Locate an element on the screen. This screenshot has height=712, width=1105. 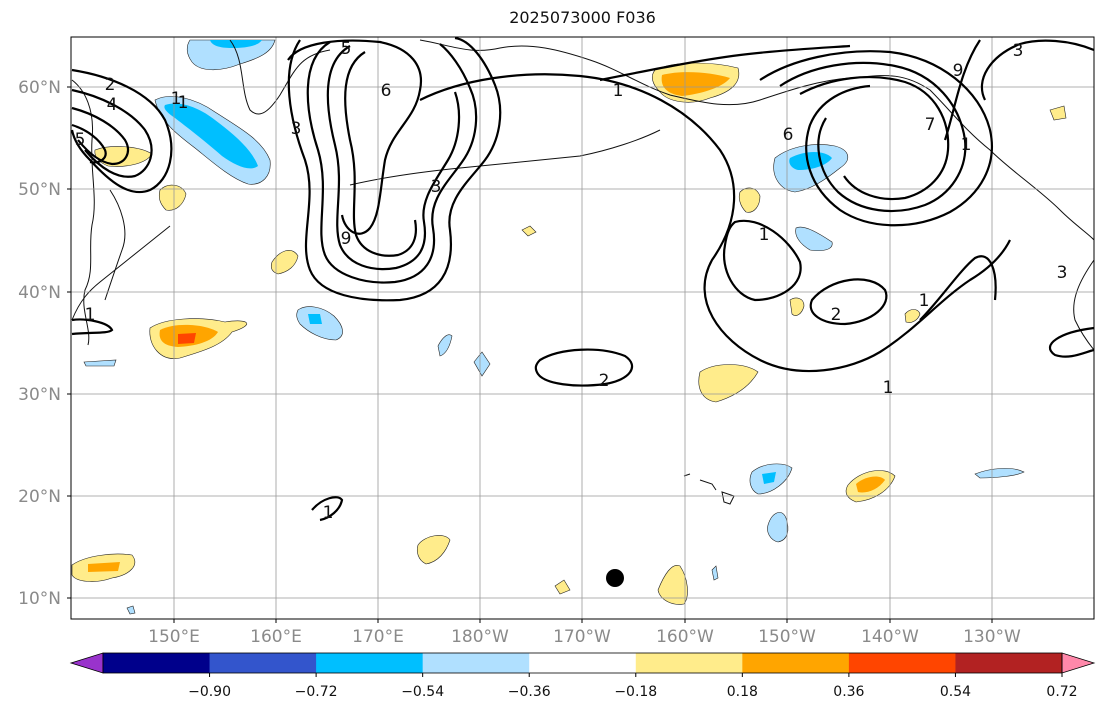
lon-tick-label: 170°W is located at coordinates (582, 637).